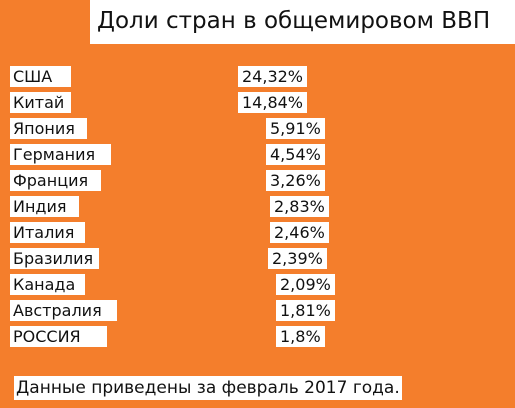  Describe the element at coordinates (47, 232) in the screenshot. I see `country-label: Италия` at that location.